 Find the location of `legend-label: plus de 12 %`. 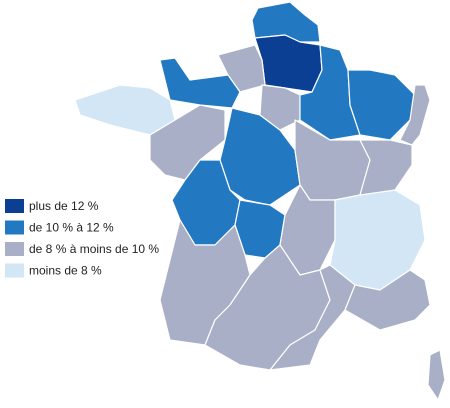

legend-label: plus de 12 % is located at coordinates (64, 206).